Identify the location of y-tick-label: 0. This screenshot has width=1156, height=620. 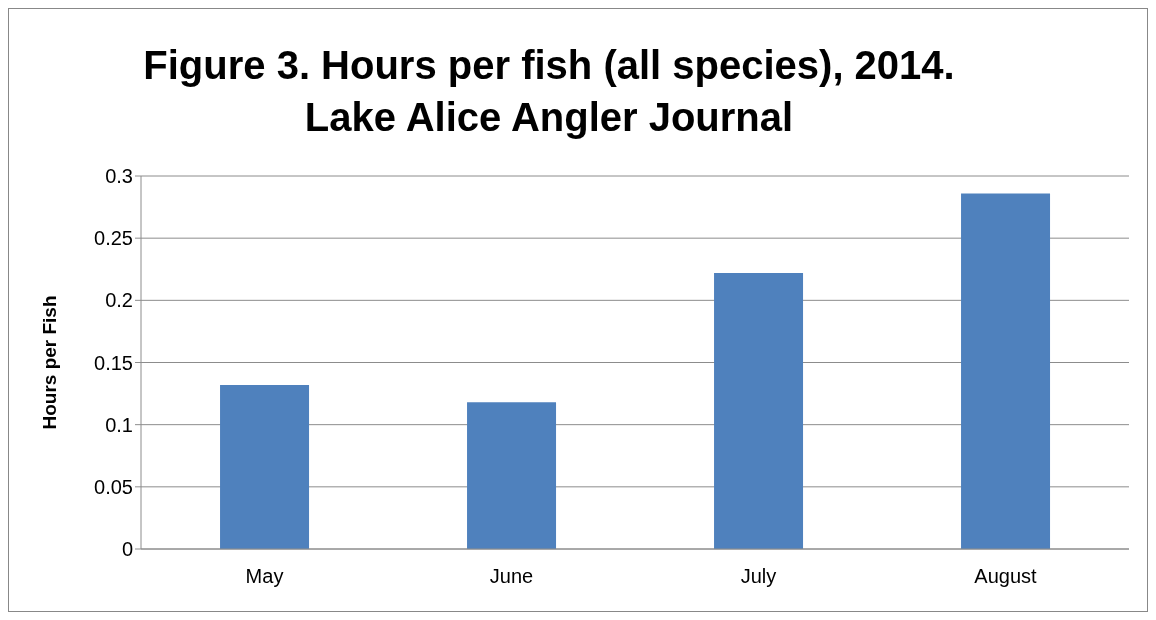
(127, 549).